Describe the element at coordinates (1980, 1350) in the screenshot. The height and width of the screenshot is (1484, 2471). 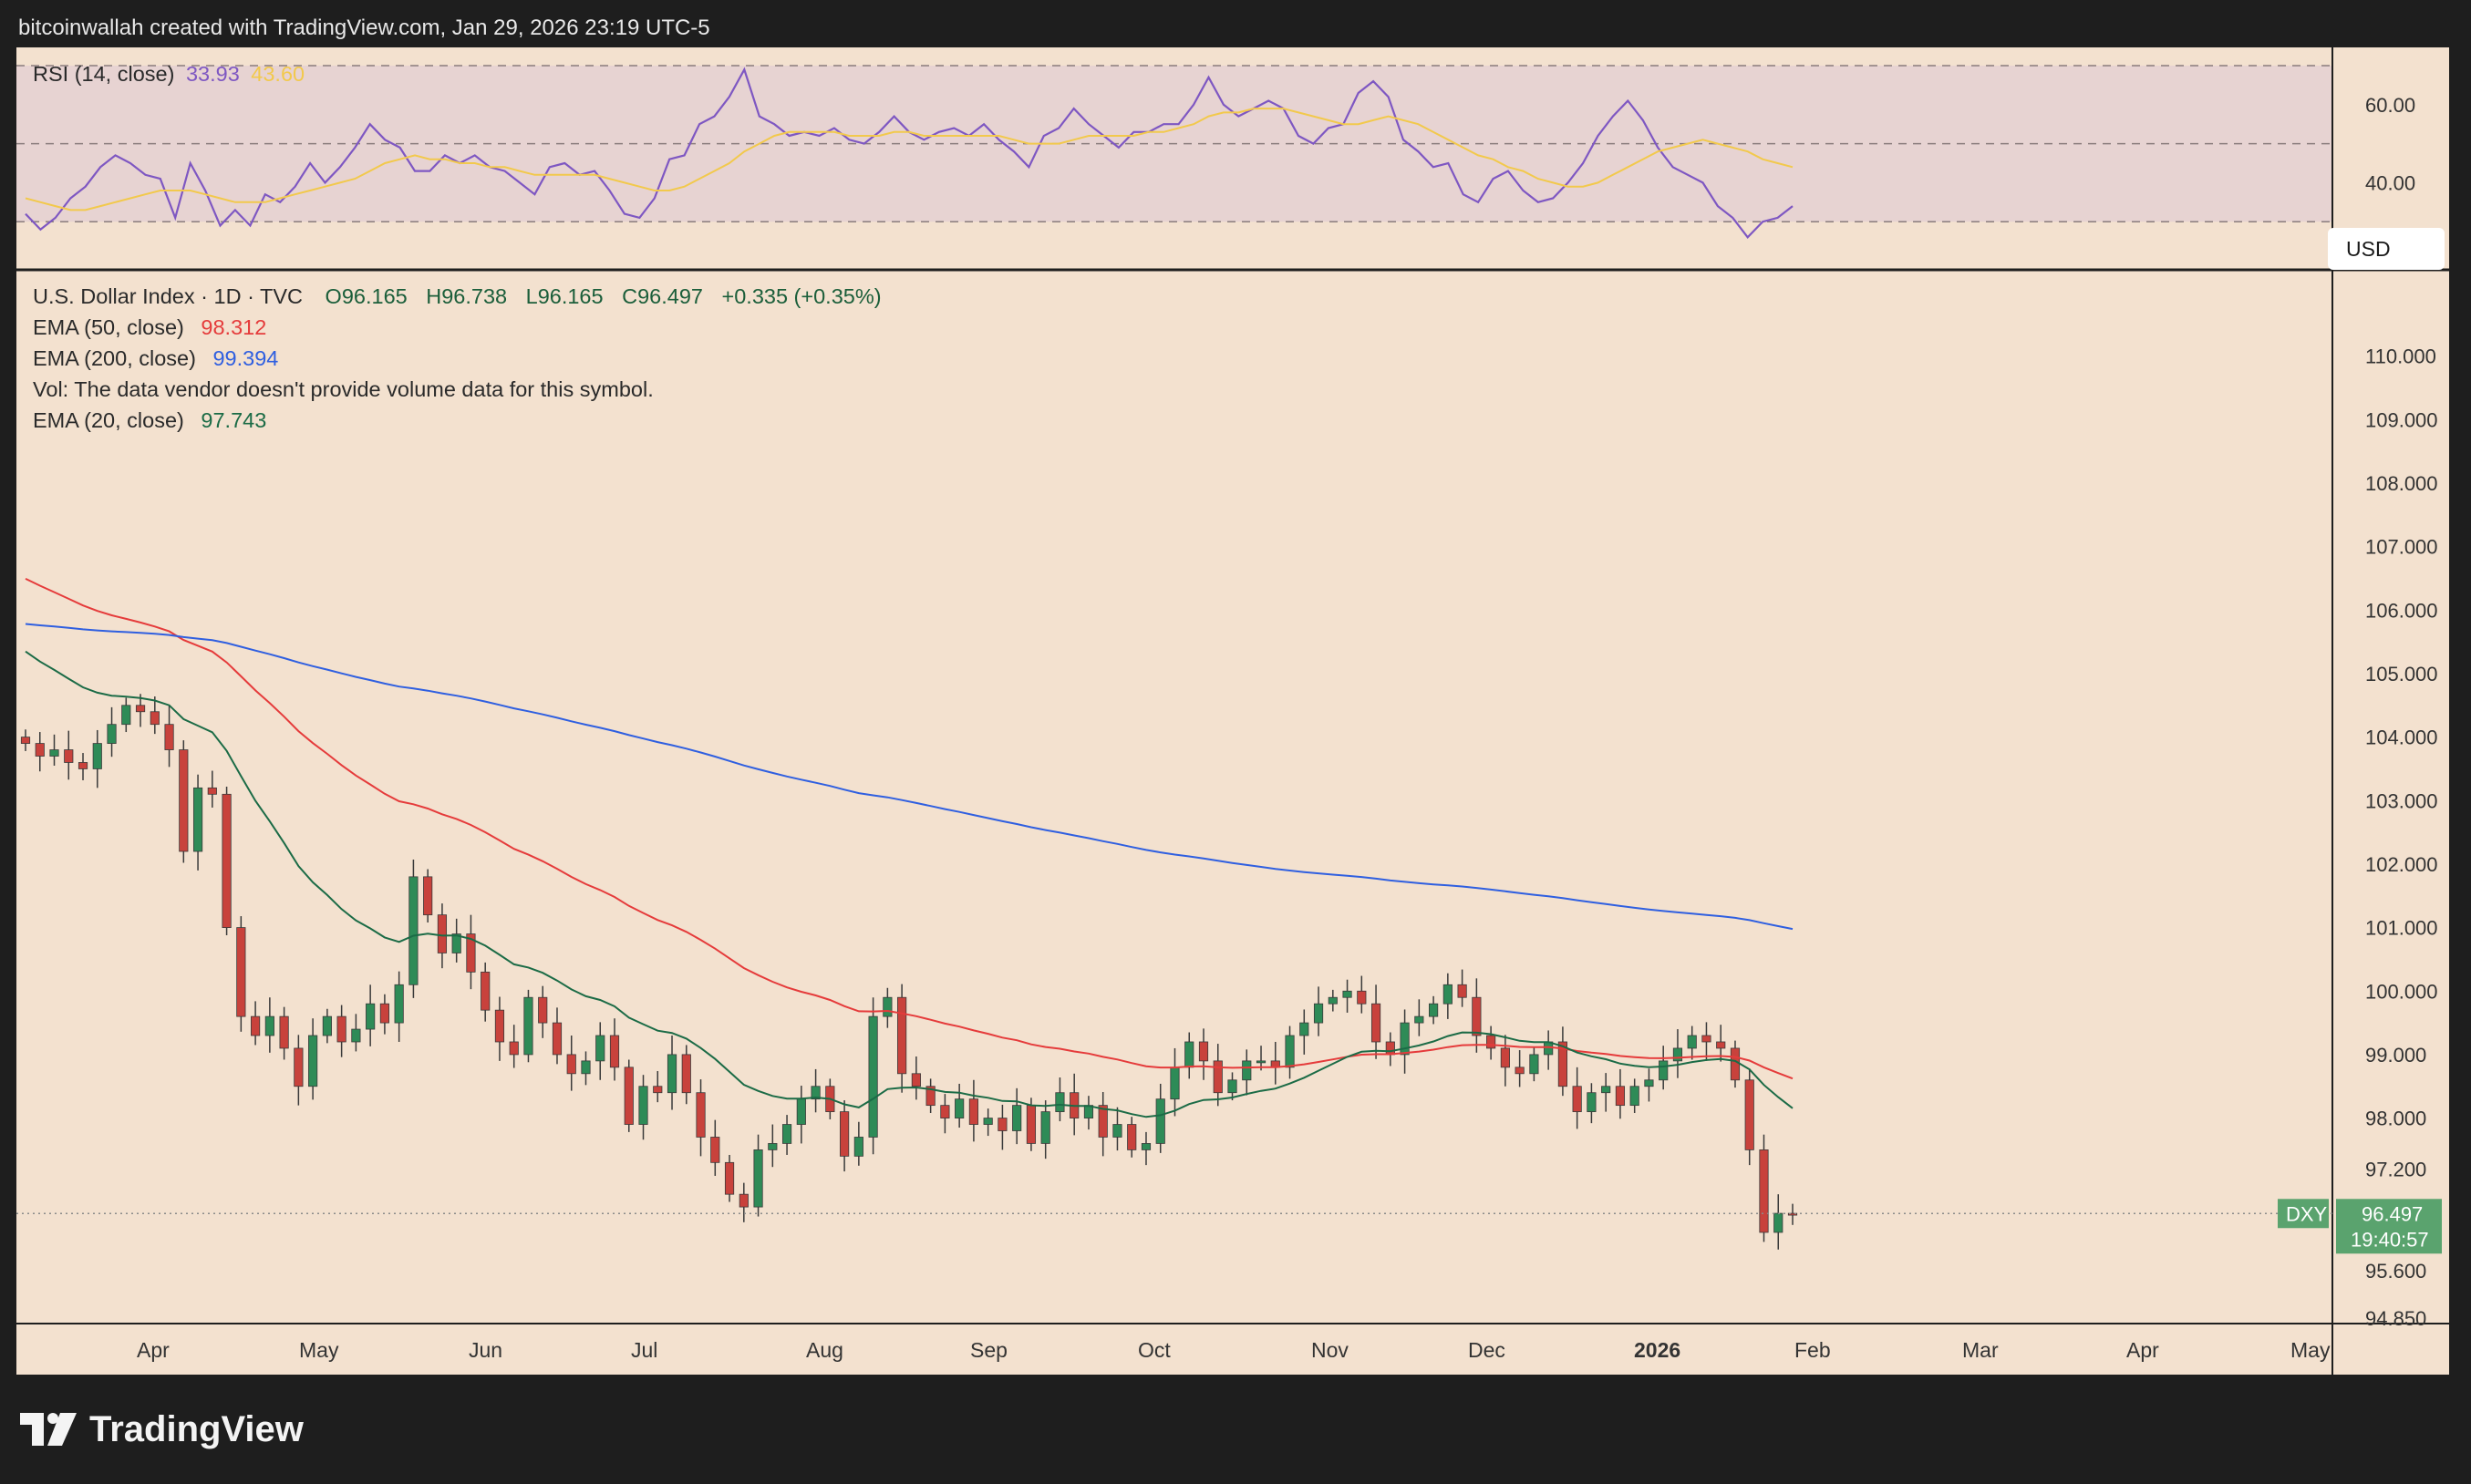
I see `time-tick-label: Mar` at that location.